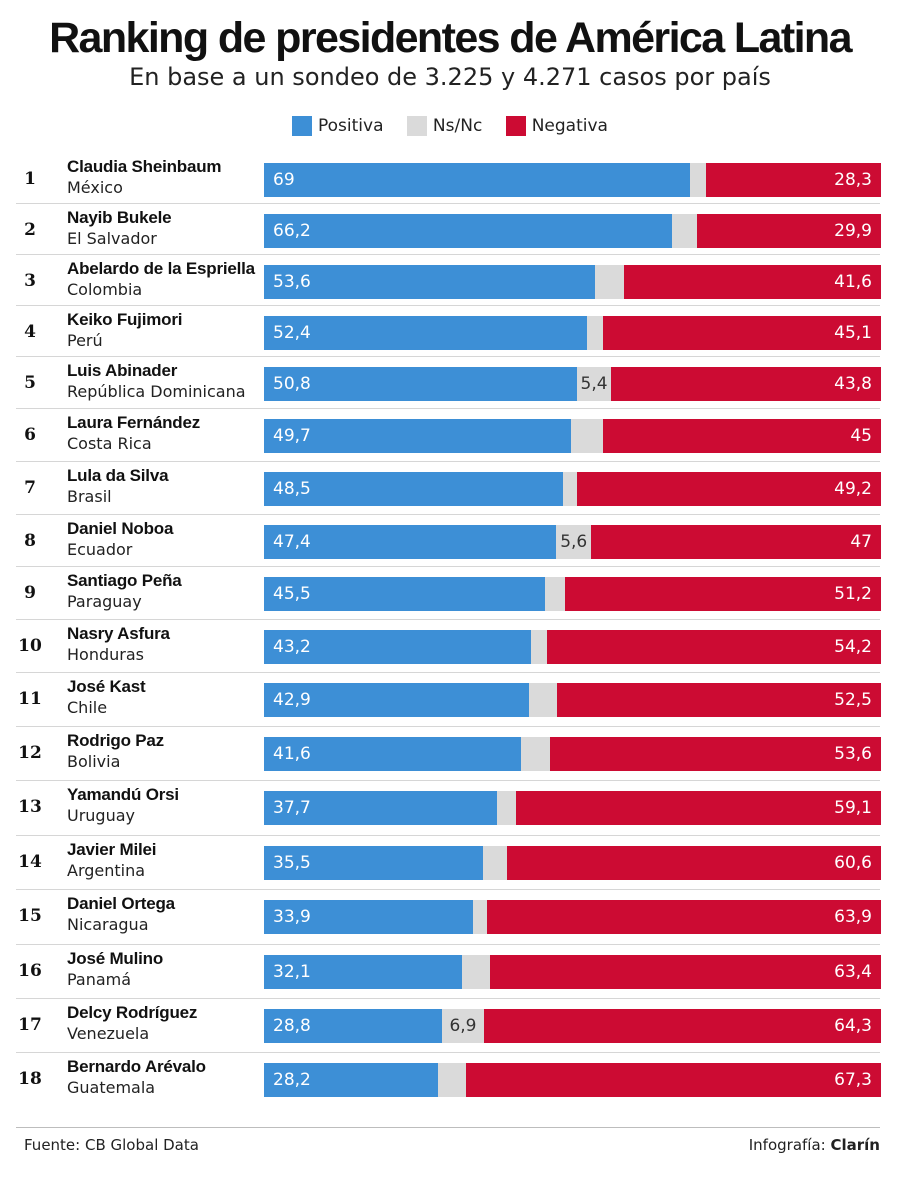 This screenshot has width=900, height=1200. Describe the element at coordinates (853, 180) in the screenshot. I see `data-label-negativa: 28,3` at that location.